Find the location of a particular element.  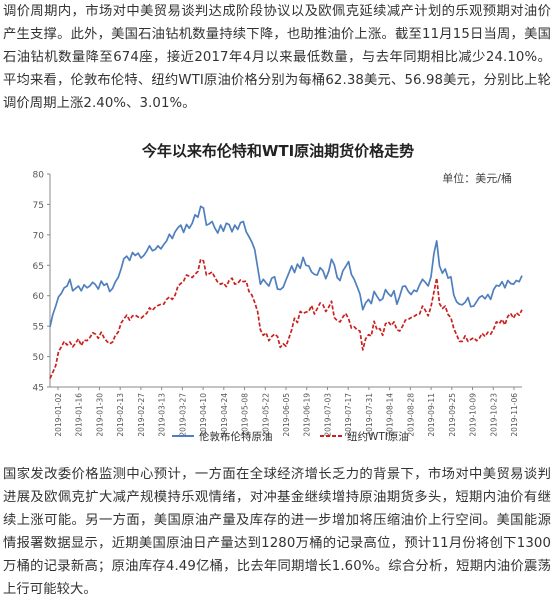

y-tick-label: 60 is located at coordinates (39, 297).